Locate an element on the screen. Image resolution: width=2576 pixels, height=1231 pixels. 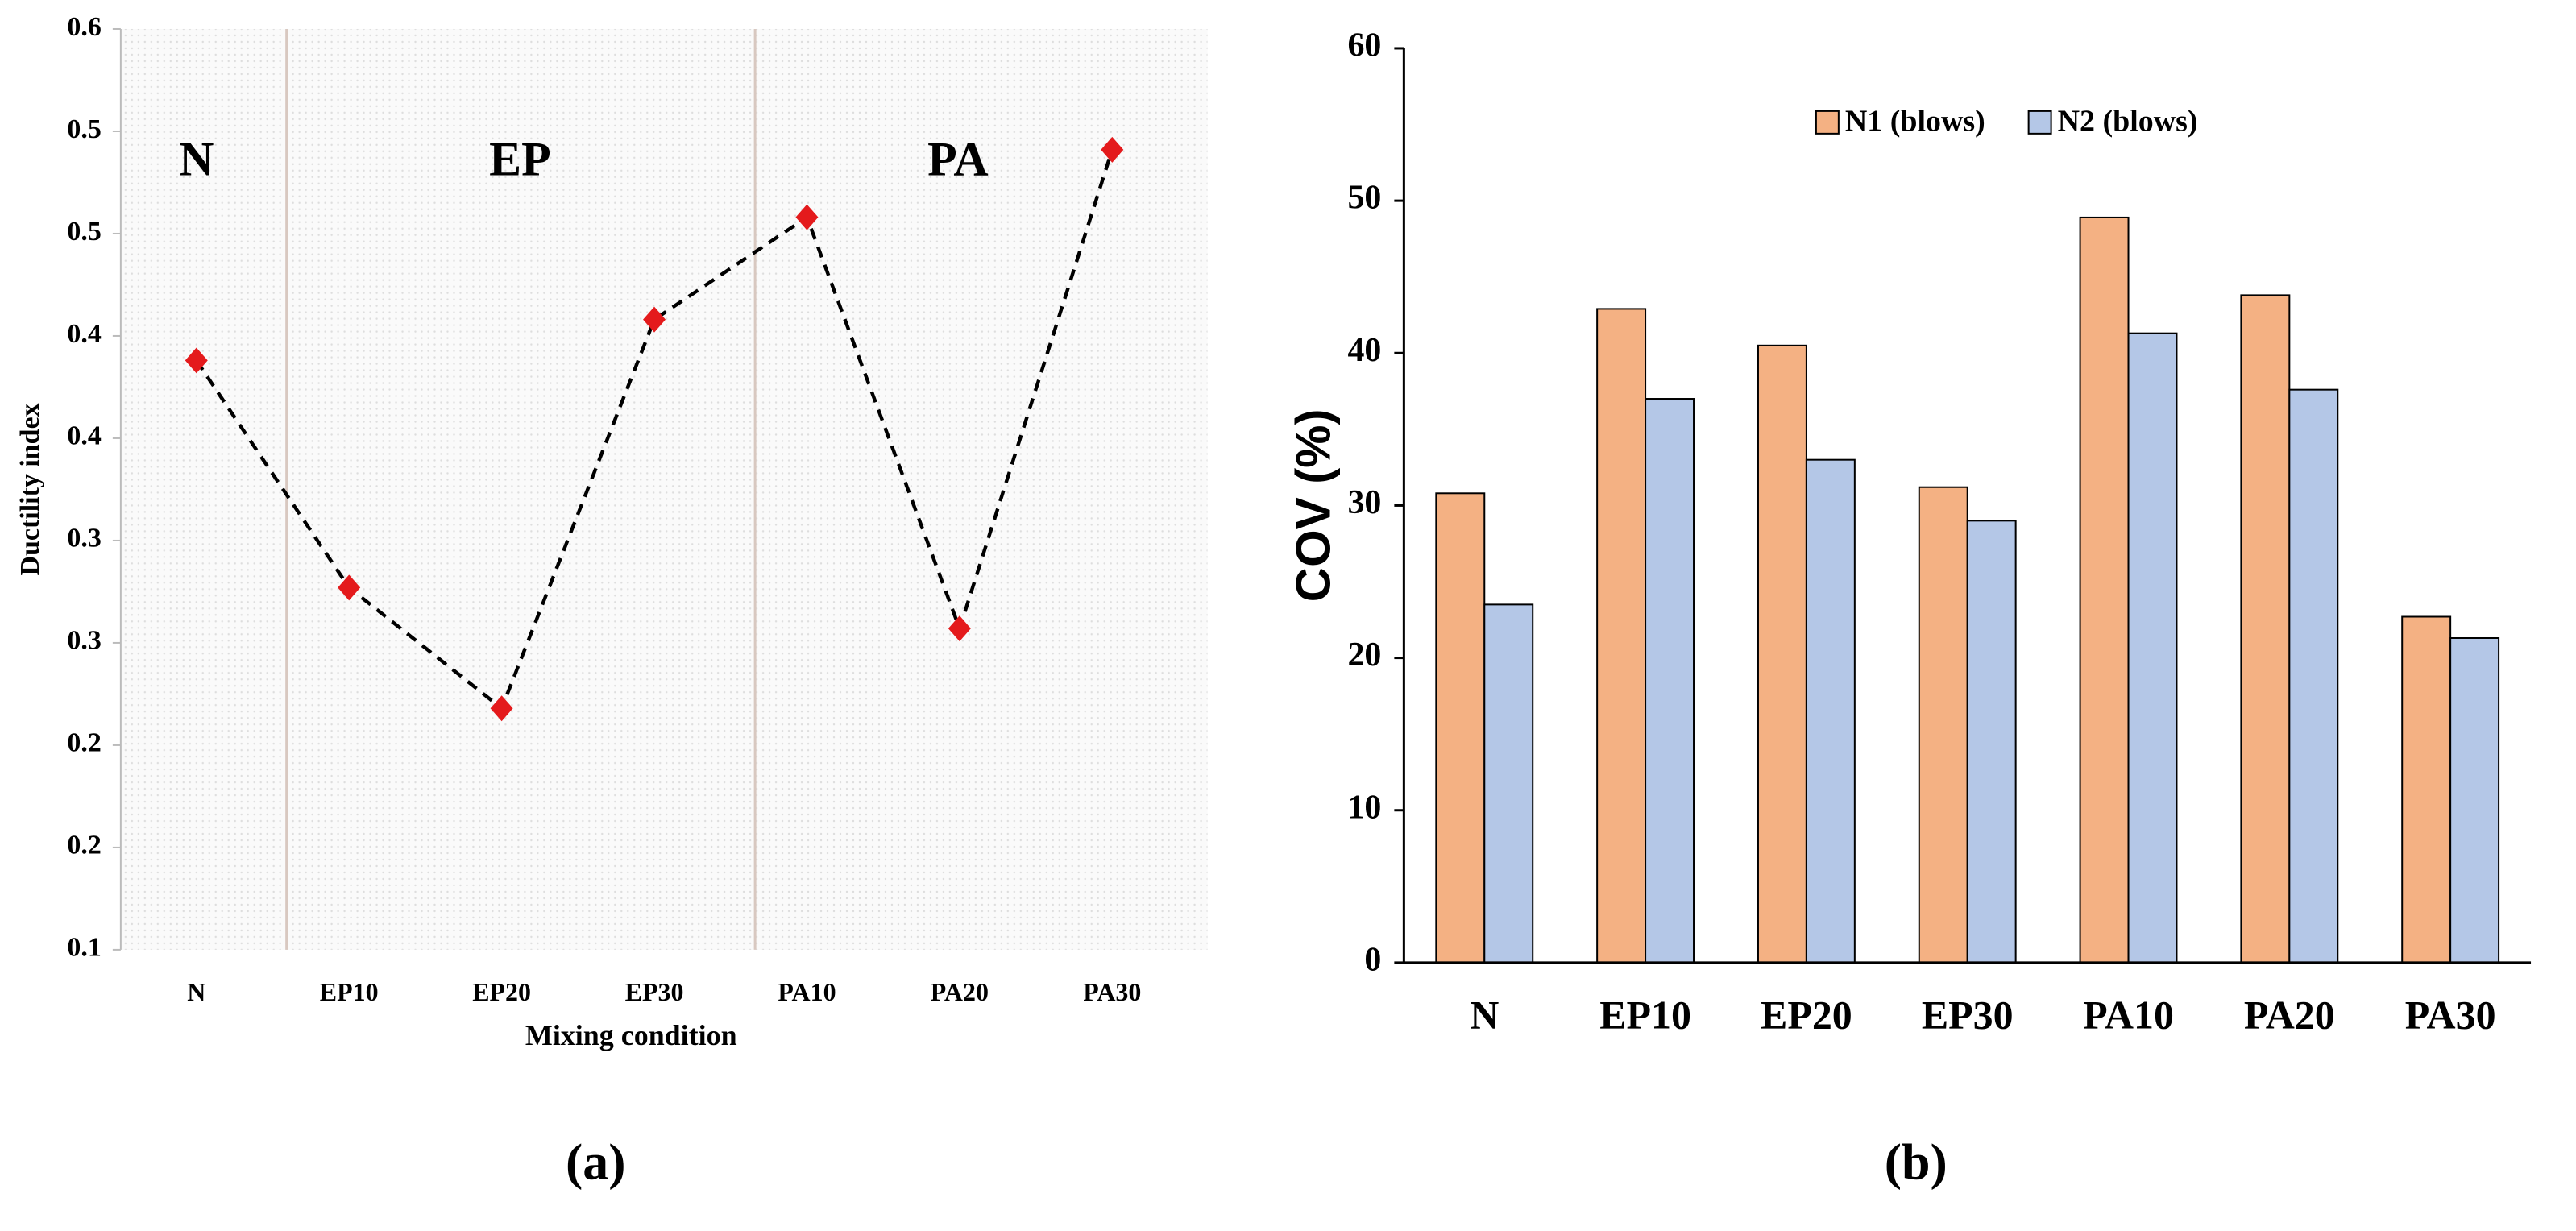
y-tick-label: 50 is located at coordinates (1364, 198).